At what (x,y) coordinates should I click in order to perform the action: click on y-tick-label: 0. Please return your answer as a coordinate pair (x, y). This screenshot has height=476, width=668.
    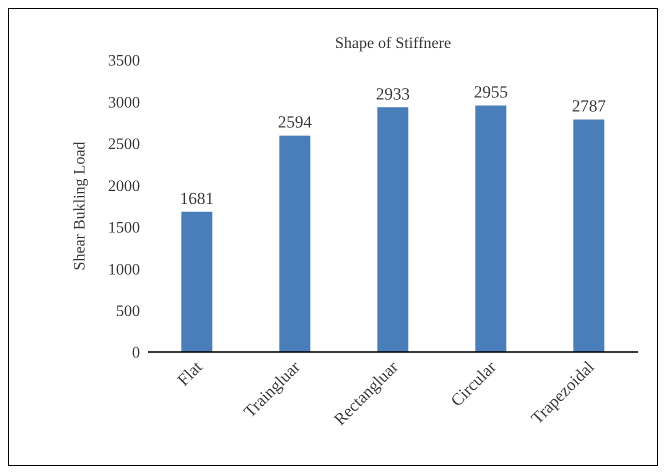
    Looking at the image, I should click on (136, 353).